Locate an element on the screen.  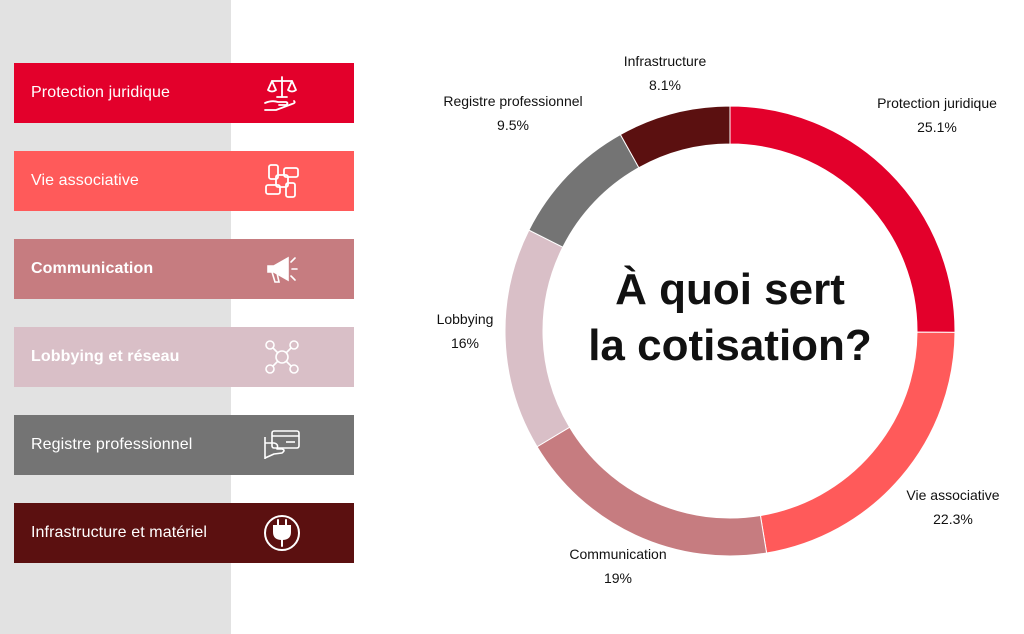
slice-value-label: 25.1% is located at coordinates (937, 127).